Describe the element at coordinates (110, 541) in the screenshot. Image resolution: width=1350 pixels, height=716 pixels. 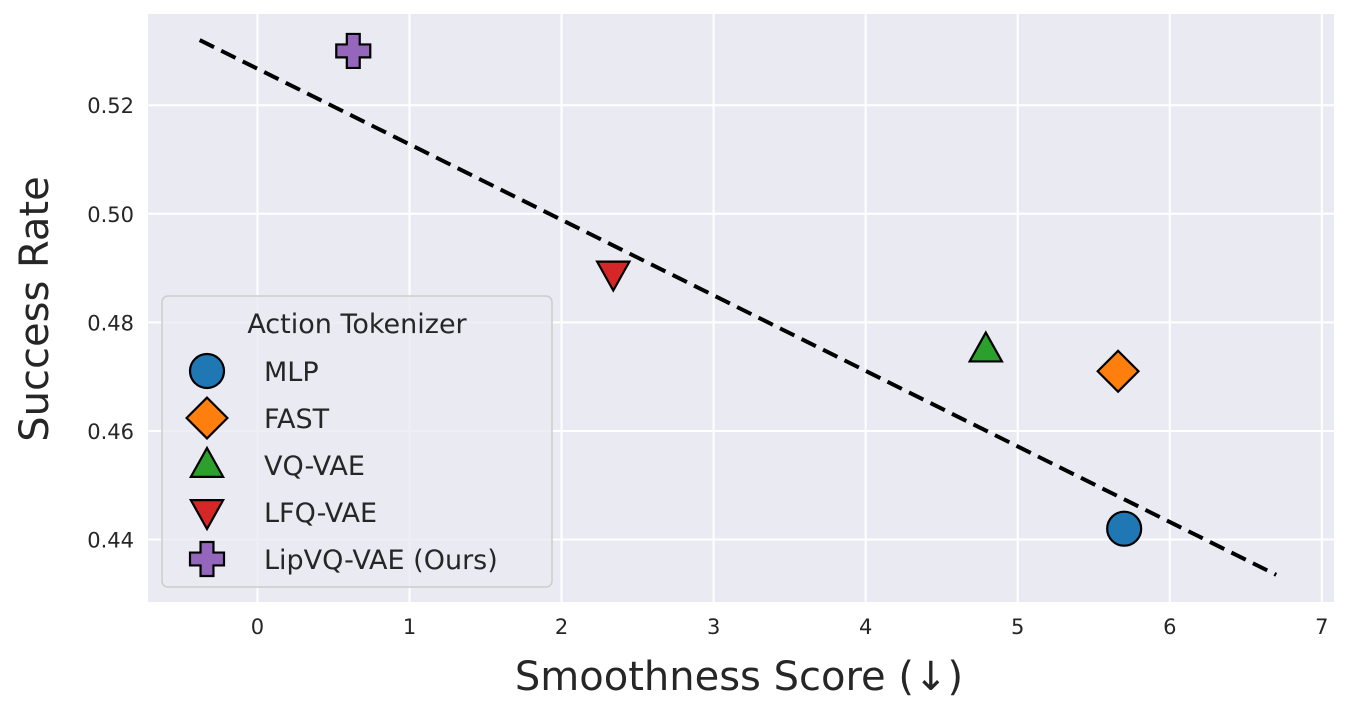
I see `y-tick-label: 0.44` at that location.